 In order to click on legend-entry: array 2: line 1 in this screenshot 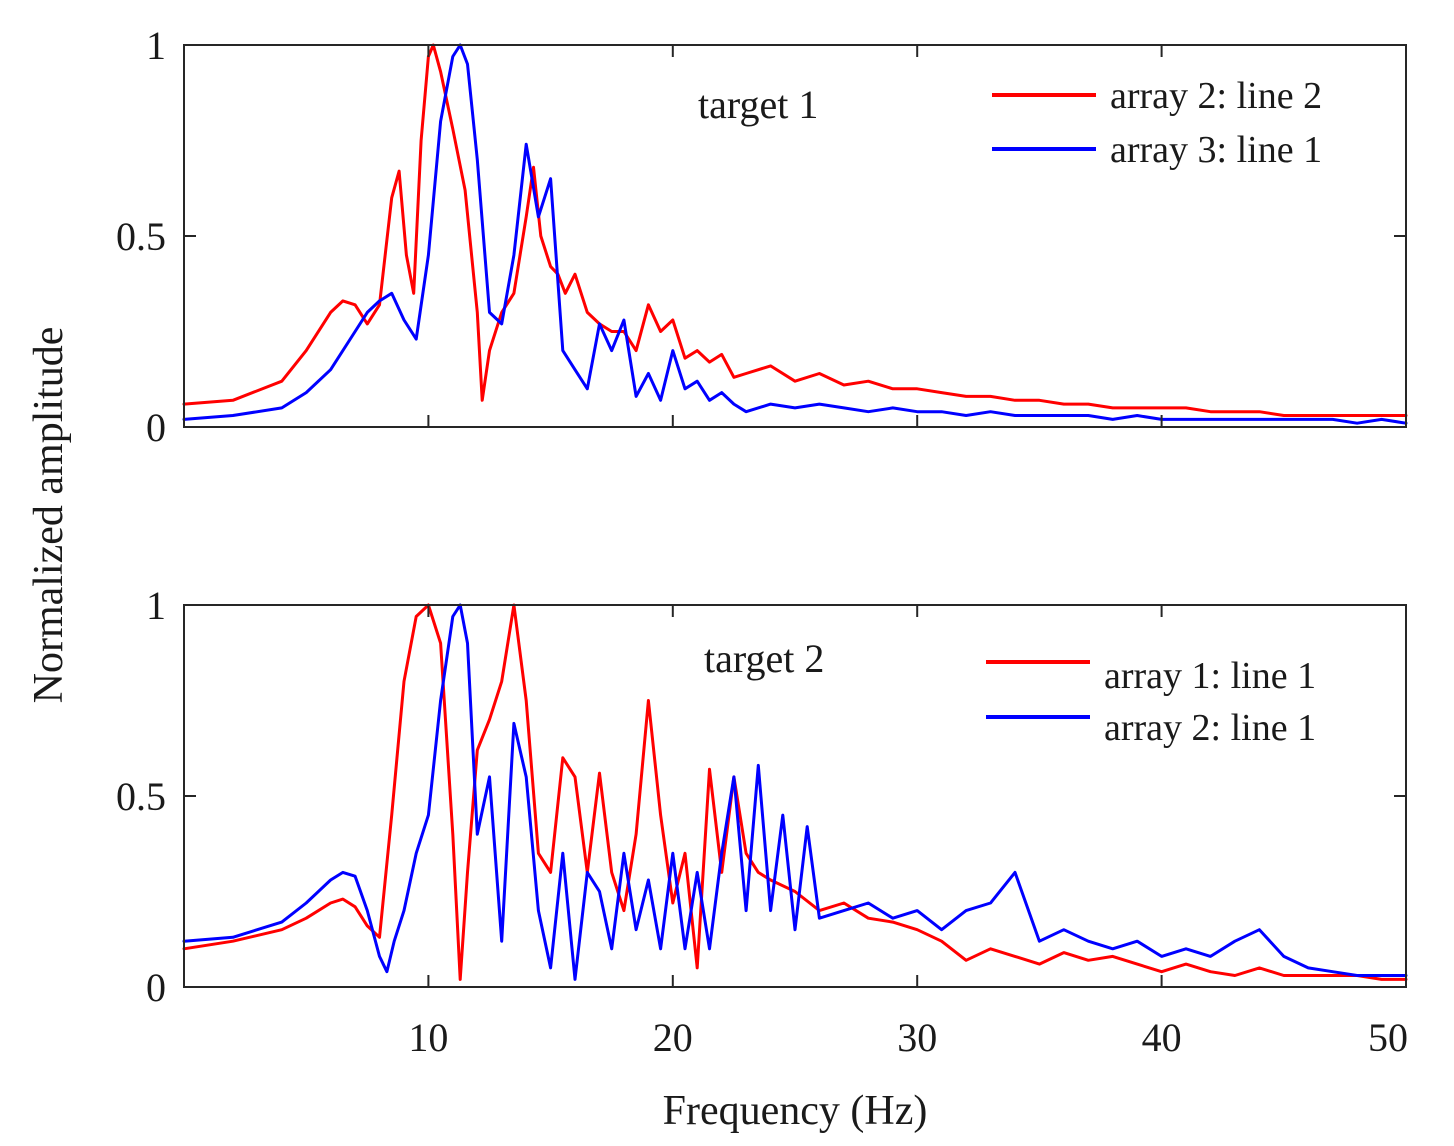, I will do `click(1210, 728)`.